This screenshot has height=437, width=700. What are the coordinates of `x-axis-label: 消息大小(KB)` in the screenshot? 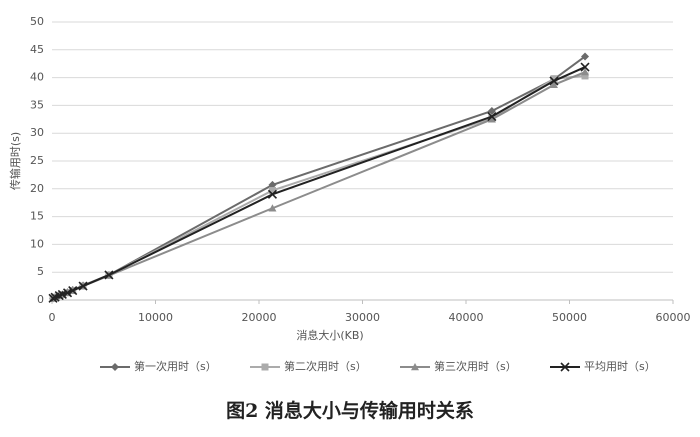 It's located at (329, 335).